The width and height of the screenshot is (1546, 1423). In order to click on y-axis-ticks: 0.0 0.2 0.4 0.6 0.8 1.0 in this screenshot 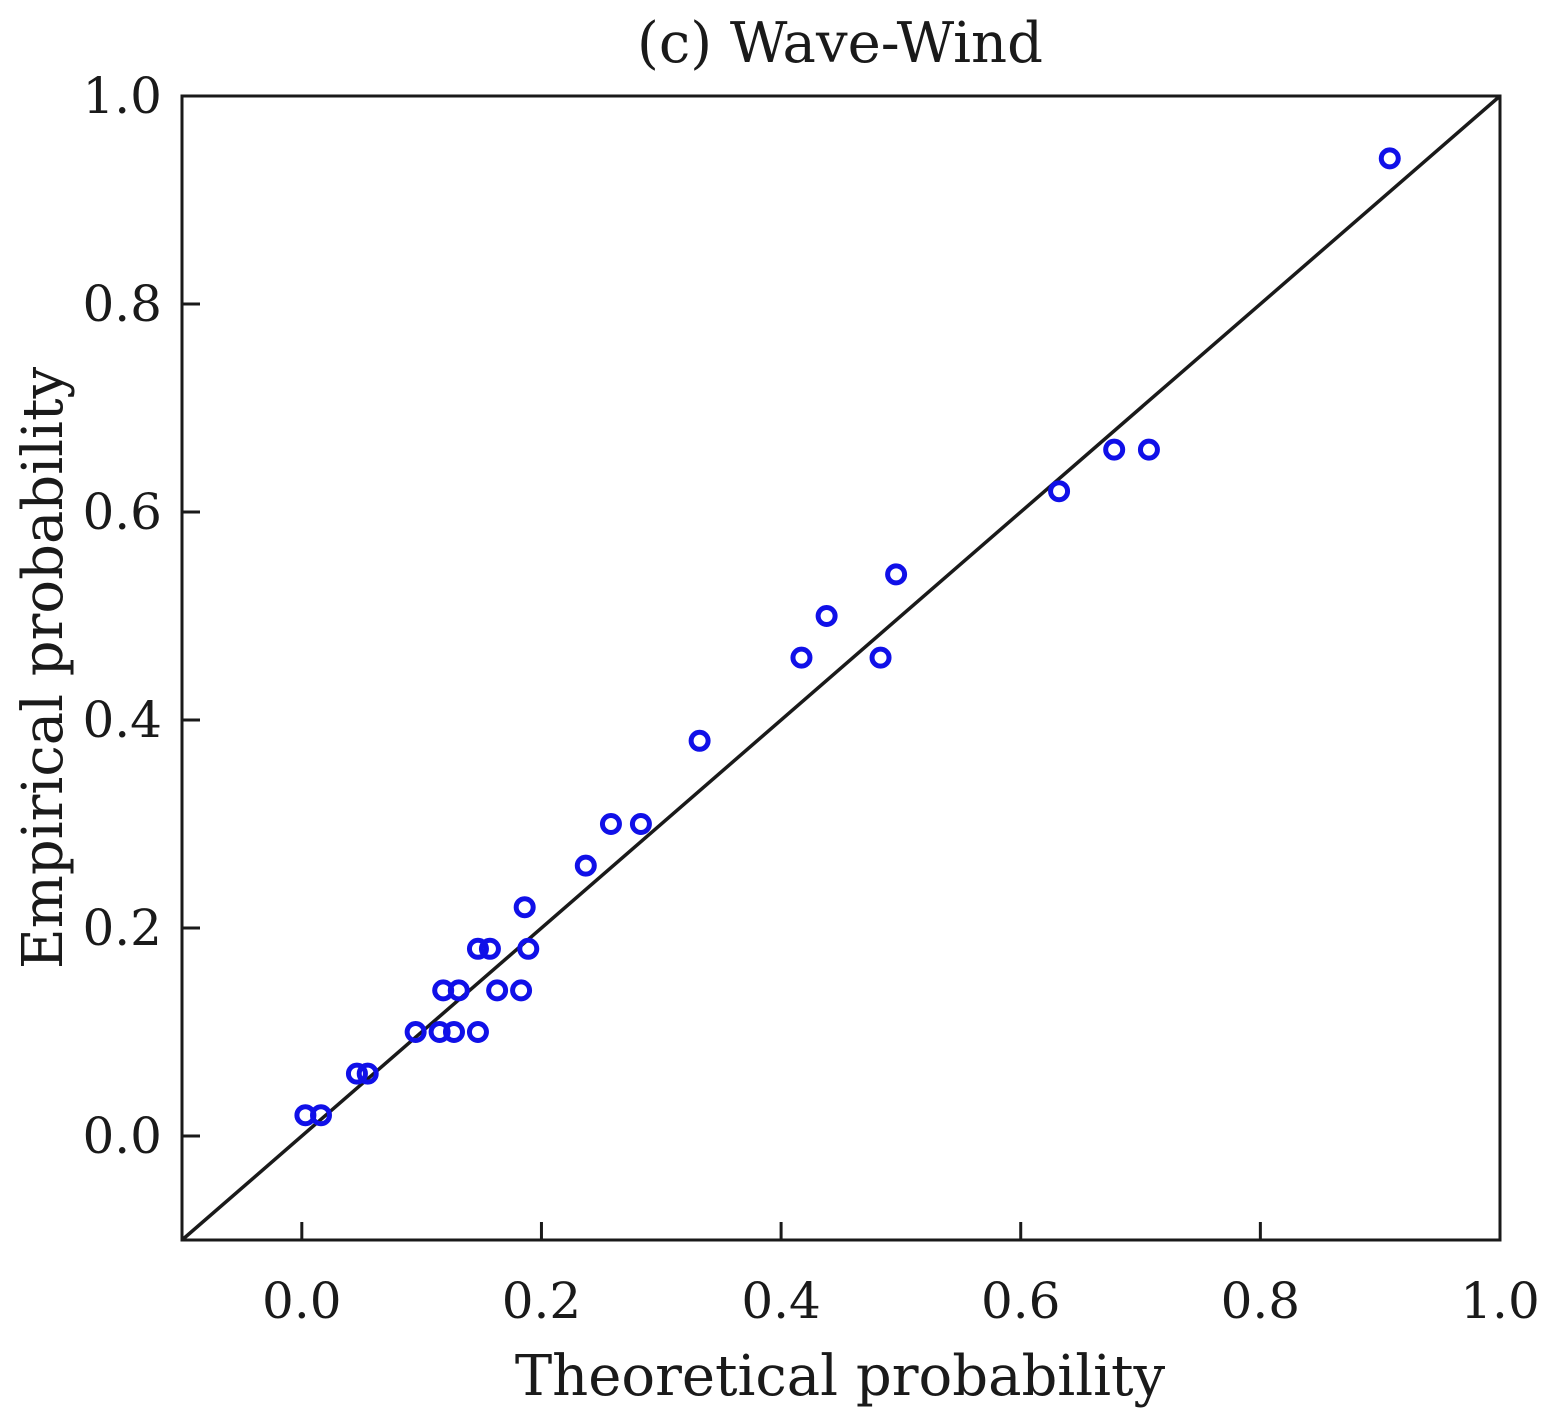, I will do `click(141, 616)`.